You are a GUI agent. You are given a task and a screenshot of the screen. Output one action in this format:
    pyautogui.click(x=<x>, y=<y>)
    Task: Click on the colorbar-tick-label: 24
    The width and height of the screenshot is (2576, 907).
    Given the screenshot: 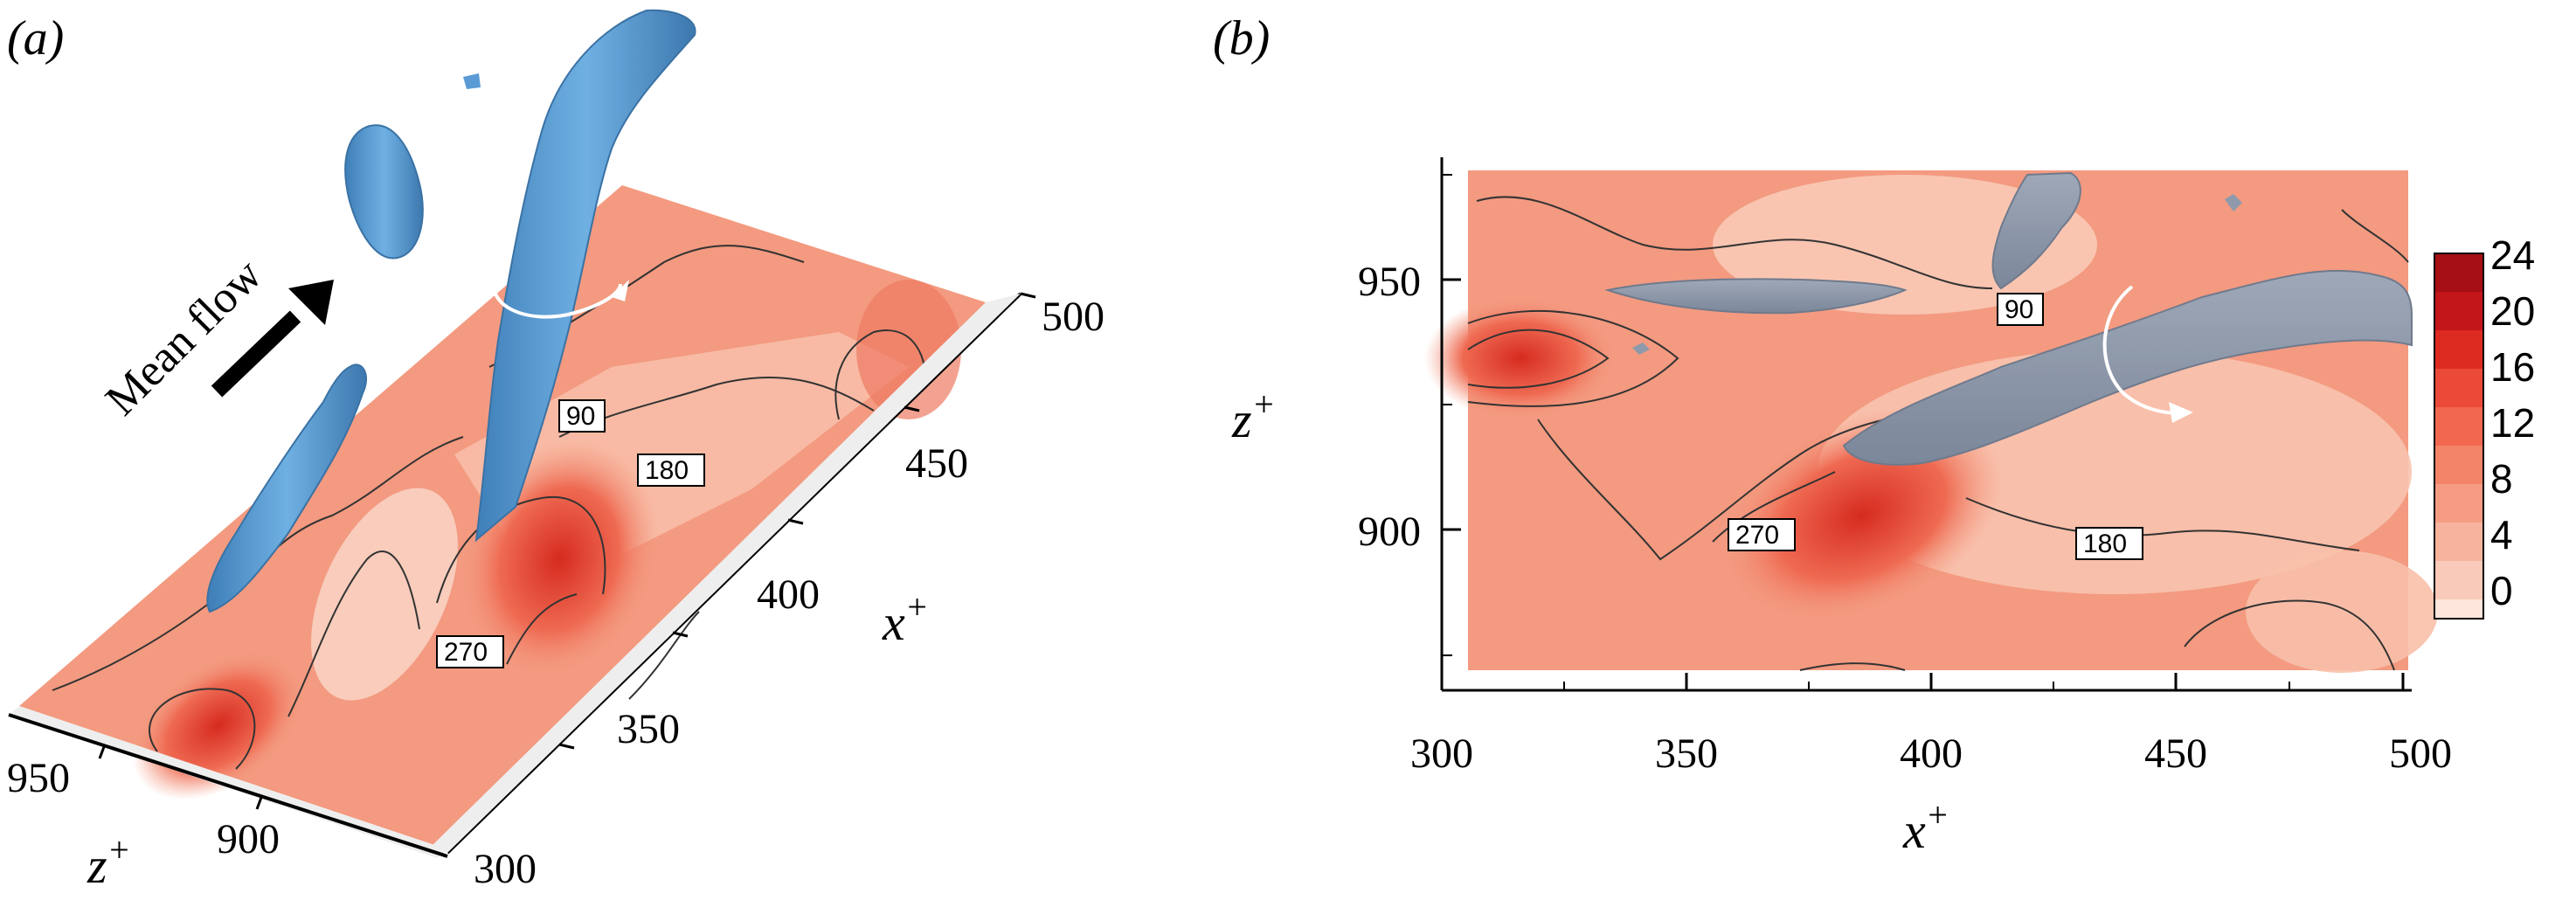 What is the action you would take?
    pyautogui.click(x=2512, y=255)
    